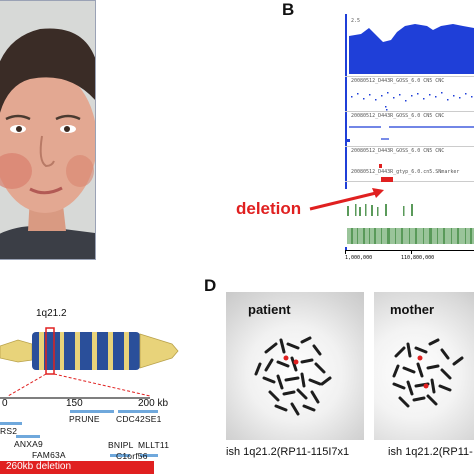 Image resolution: width=474 pixels, height=474 pixels. I want to click on mother-ish-notation: ish 1q21.2(RP11-, so click(430, 452).